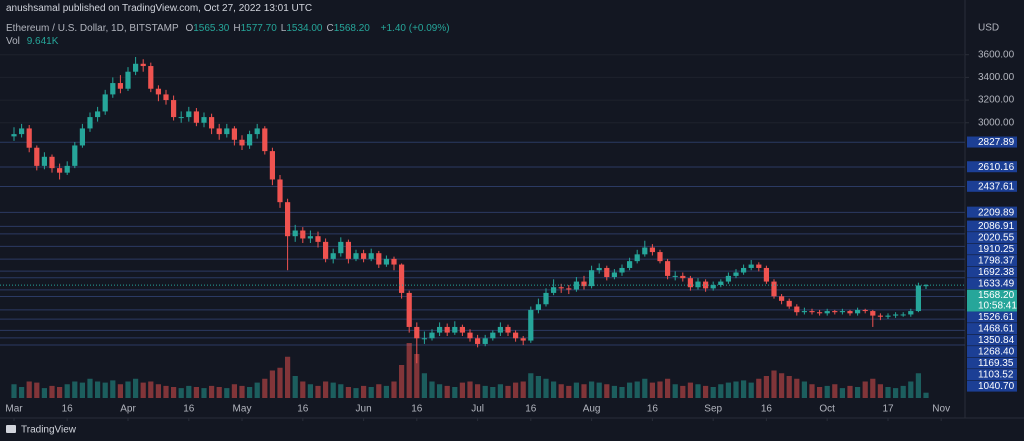 This screenshot has width=1024, height=441. What do you see at coordinates (996, 142) in the screenshot?
I see `level-label: 2827.89` at bounding box center [996, 142].